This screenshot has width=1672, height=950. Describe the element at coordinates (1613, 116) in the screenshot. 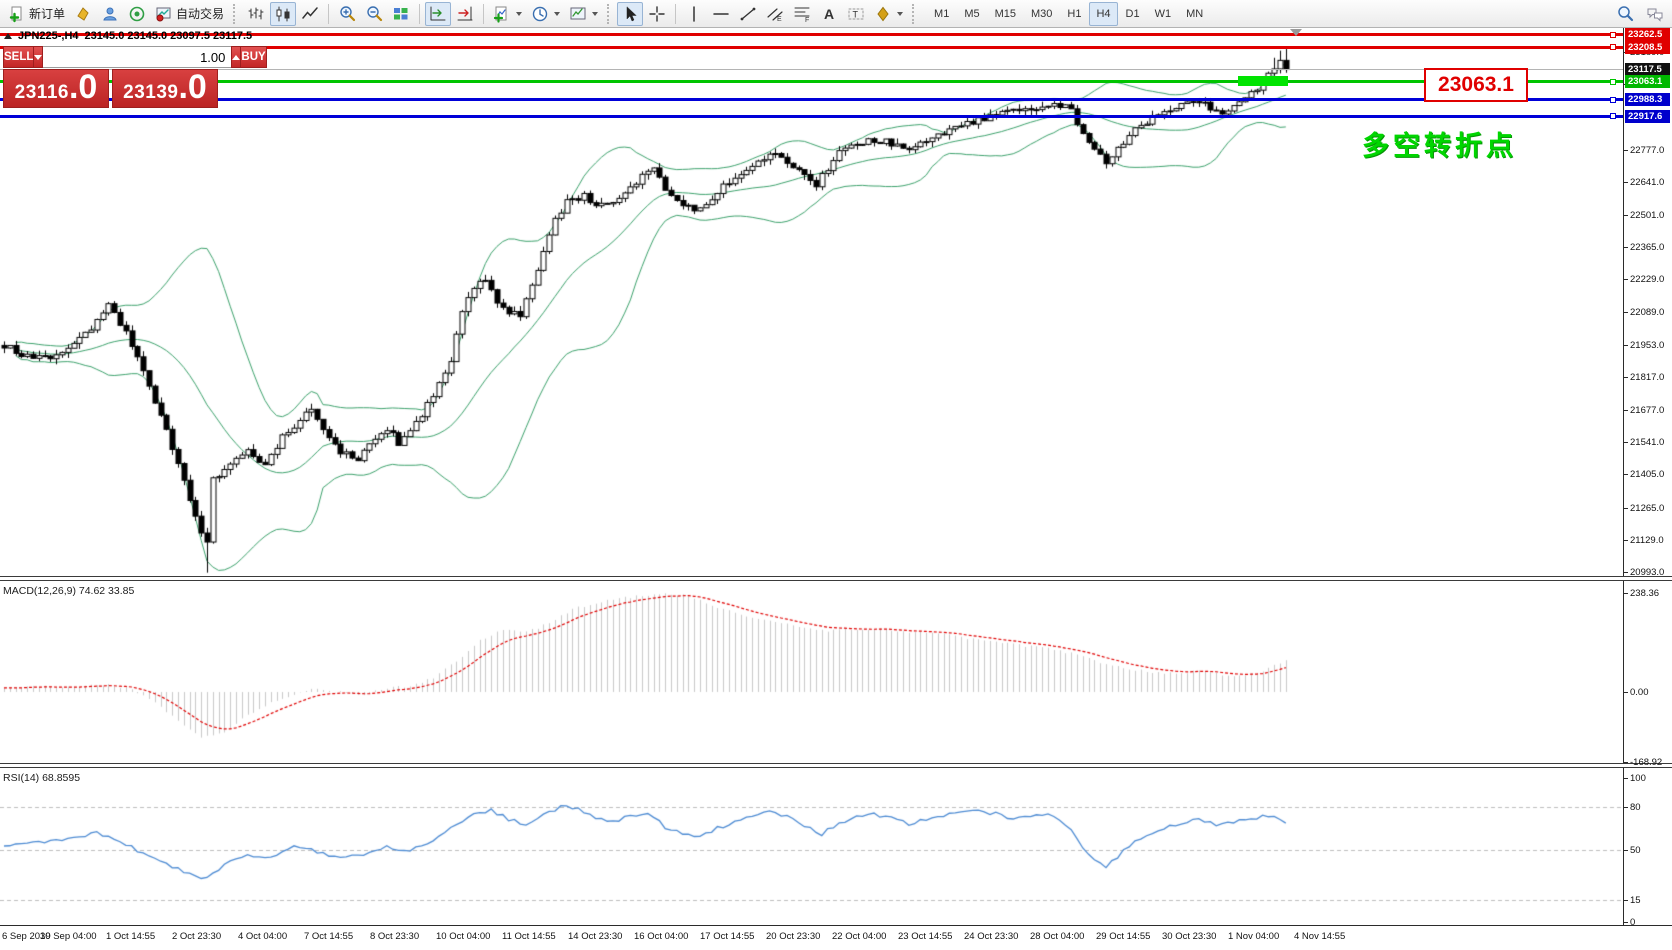

I see `support-line-2-anchor` at that location.